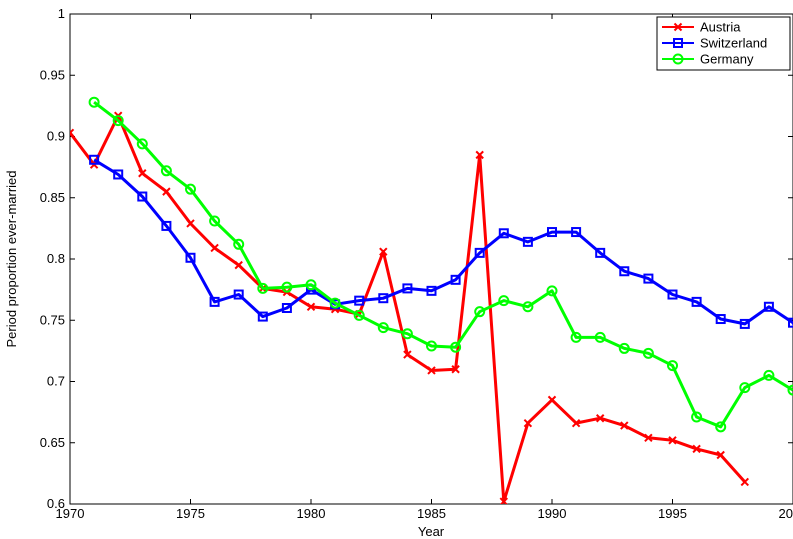 This screenshot has height=539, width=793. Describe the element at coordinates (52, 197) in the screenshot. I see `y-tick-label: 0.85` at that location.